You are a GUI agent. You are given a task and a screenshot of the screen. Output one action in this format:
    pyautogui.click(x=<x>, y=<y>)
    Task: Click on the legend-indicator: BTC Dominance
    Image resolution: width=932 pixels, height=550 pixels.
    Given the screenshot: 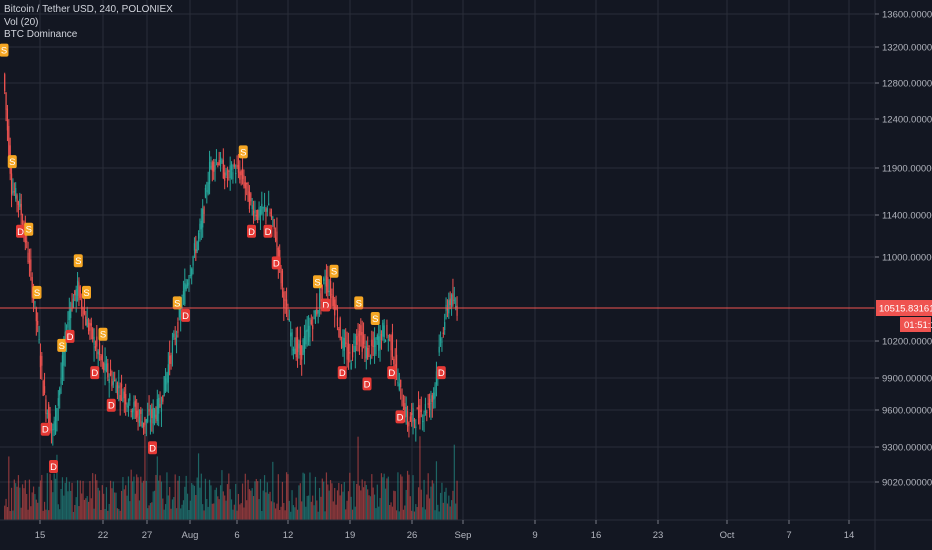 What is the action you would take?
    pyautogui.click(x=41, y=34)
    